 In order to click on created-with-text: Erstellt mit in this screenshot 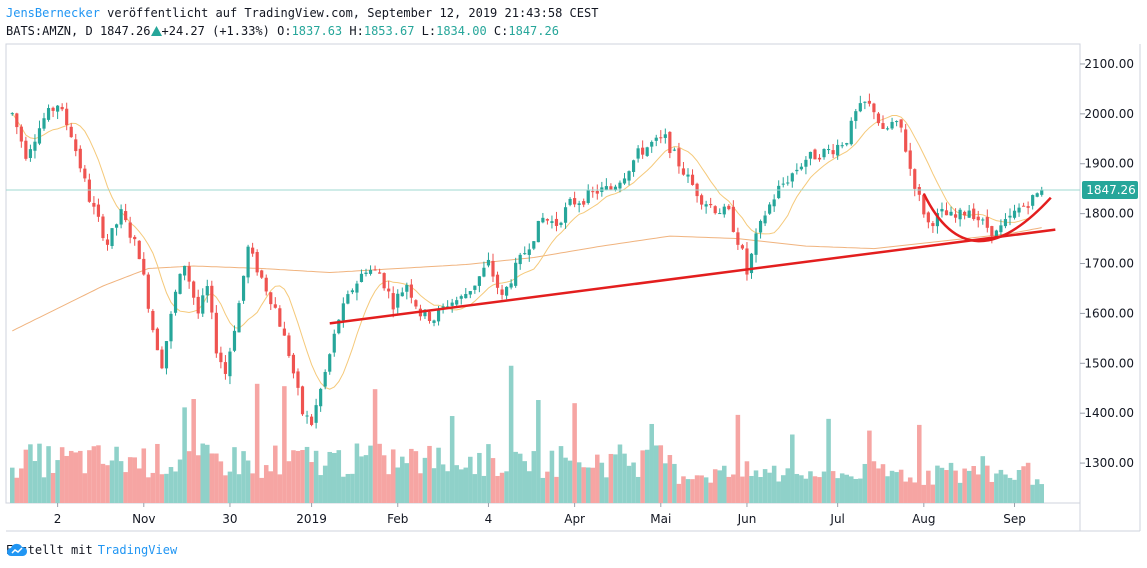, I will do `click(49, 550)`.